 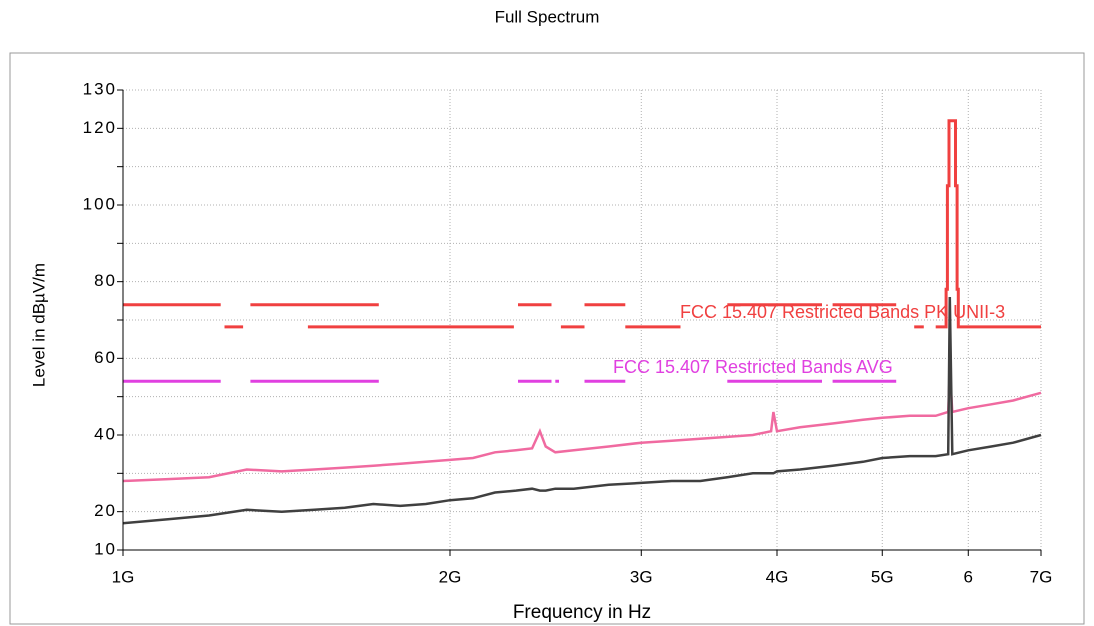 What do you see at coordinates (123, 576) in the screenshot?
I see `x-tick-label: 1G` at bounding box center [123, 576].